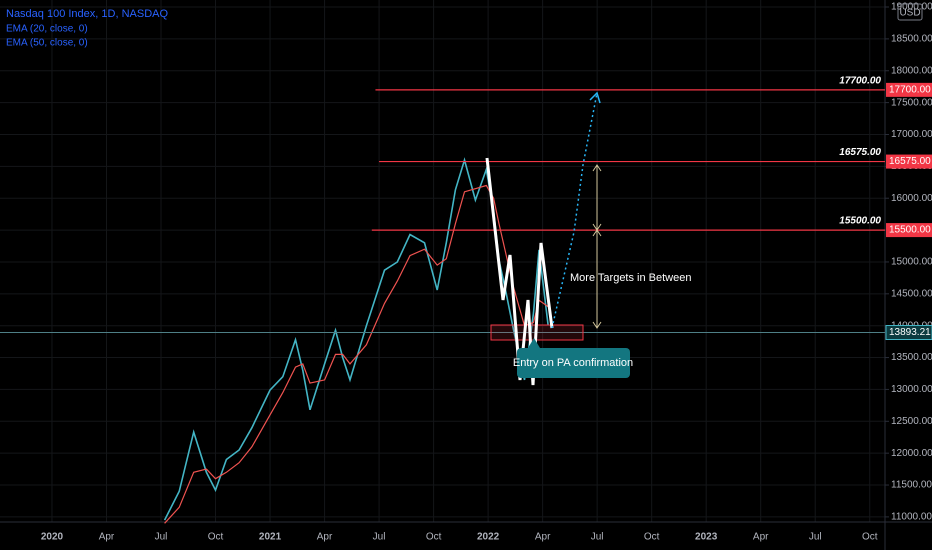  I want to click on last-price-box, so click(908, 332).